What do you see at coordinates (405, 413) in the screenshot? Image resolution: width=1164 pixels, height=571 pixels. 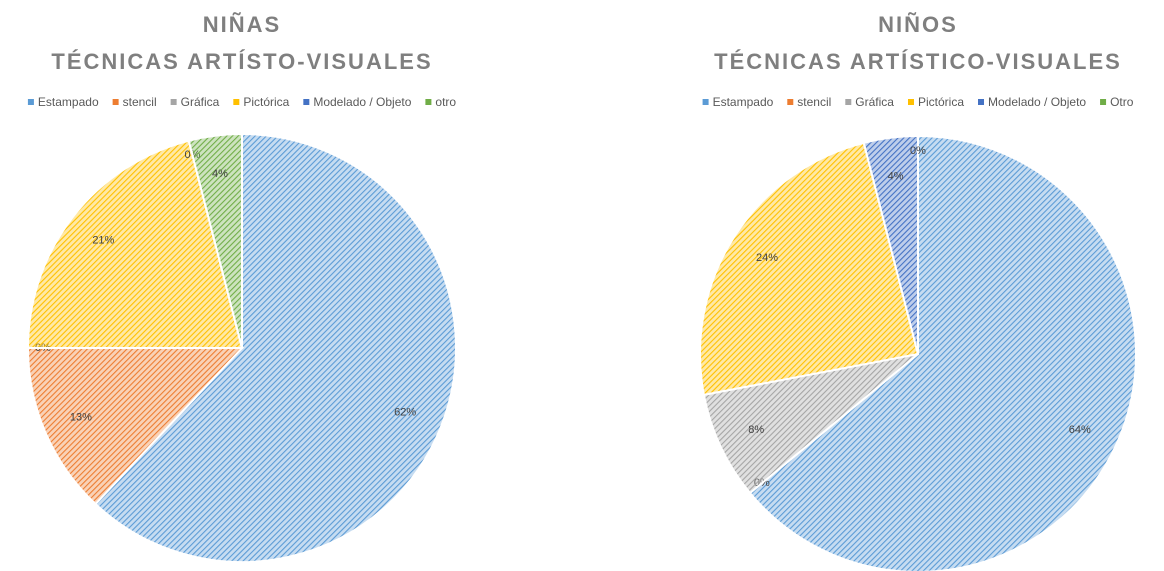 I see `data-label: 62%` at bounding box center [405, 413].